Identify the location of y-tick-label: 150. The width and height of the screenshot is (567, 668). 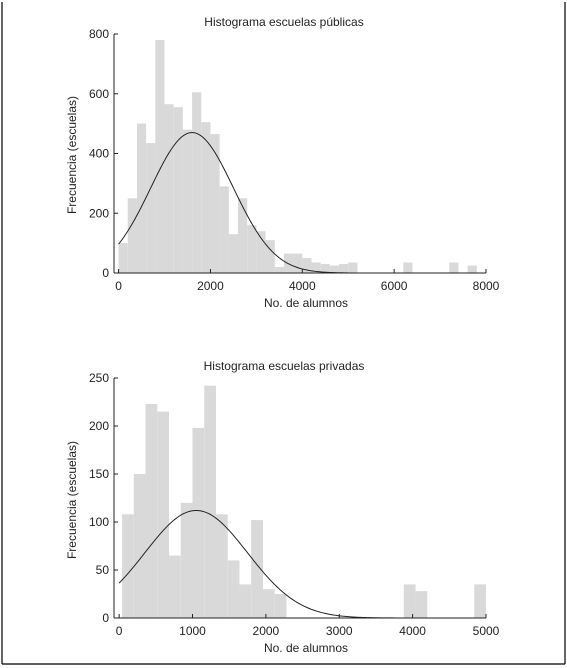
(99, 474).